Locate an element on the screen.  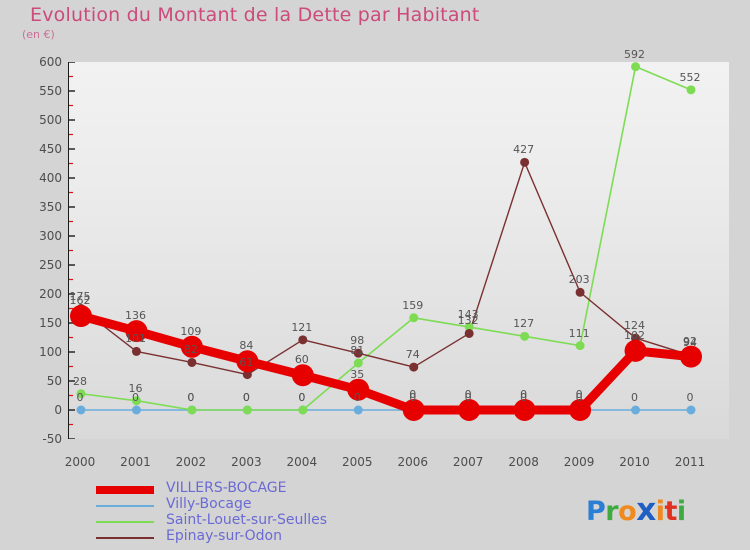
legend-item-label: VILLERS-BOCAGE is located at coordinates (226, 488).